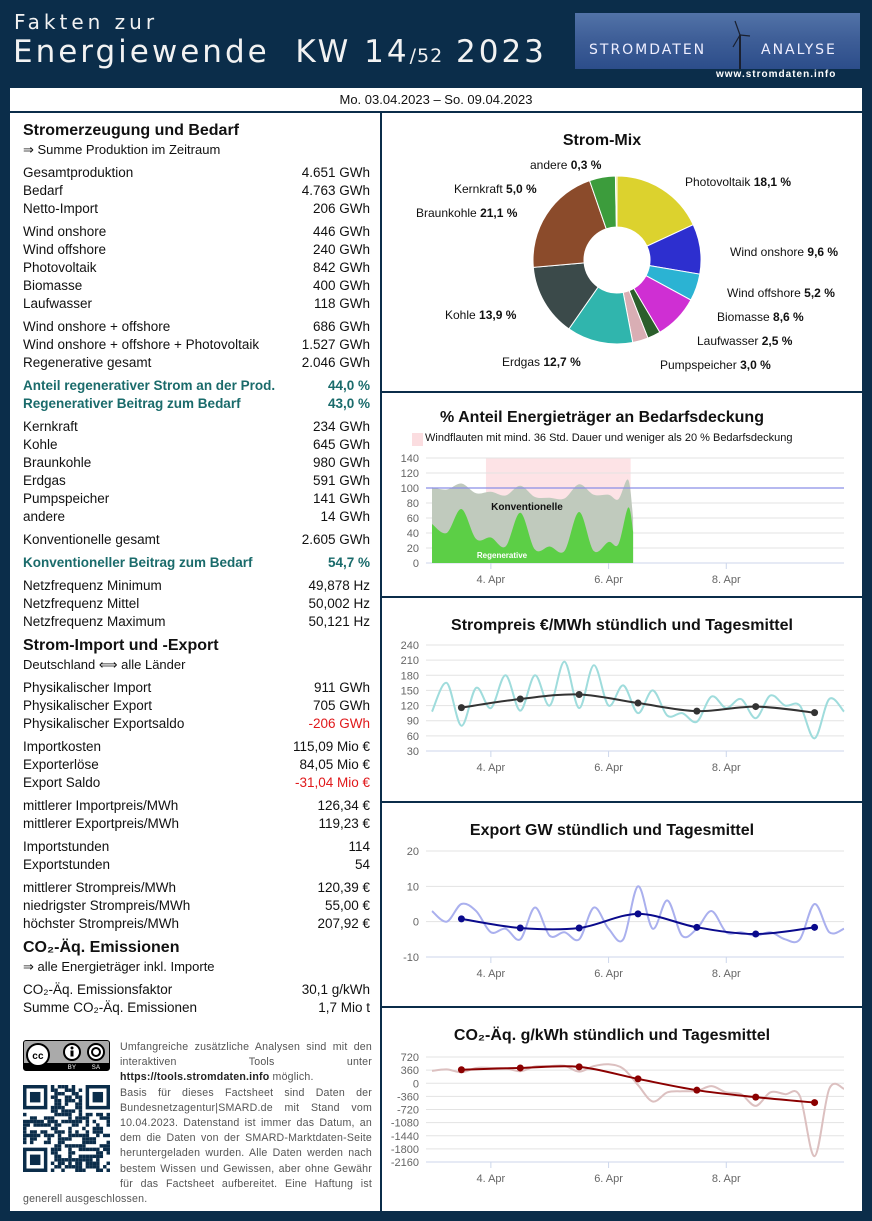 The image size is (872, 1221). Describe the element at coordinates (196, 517) in the screenshot. I see `fact-row: andere 14 GWh` at that location.